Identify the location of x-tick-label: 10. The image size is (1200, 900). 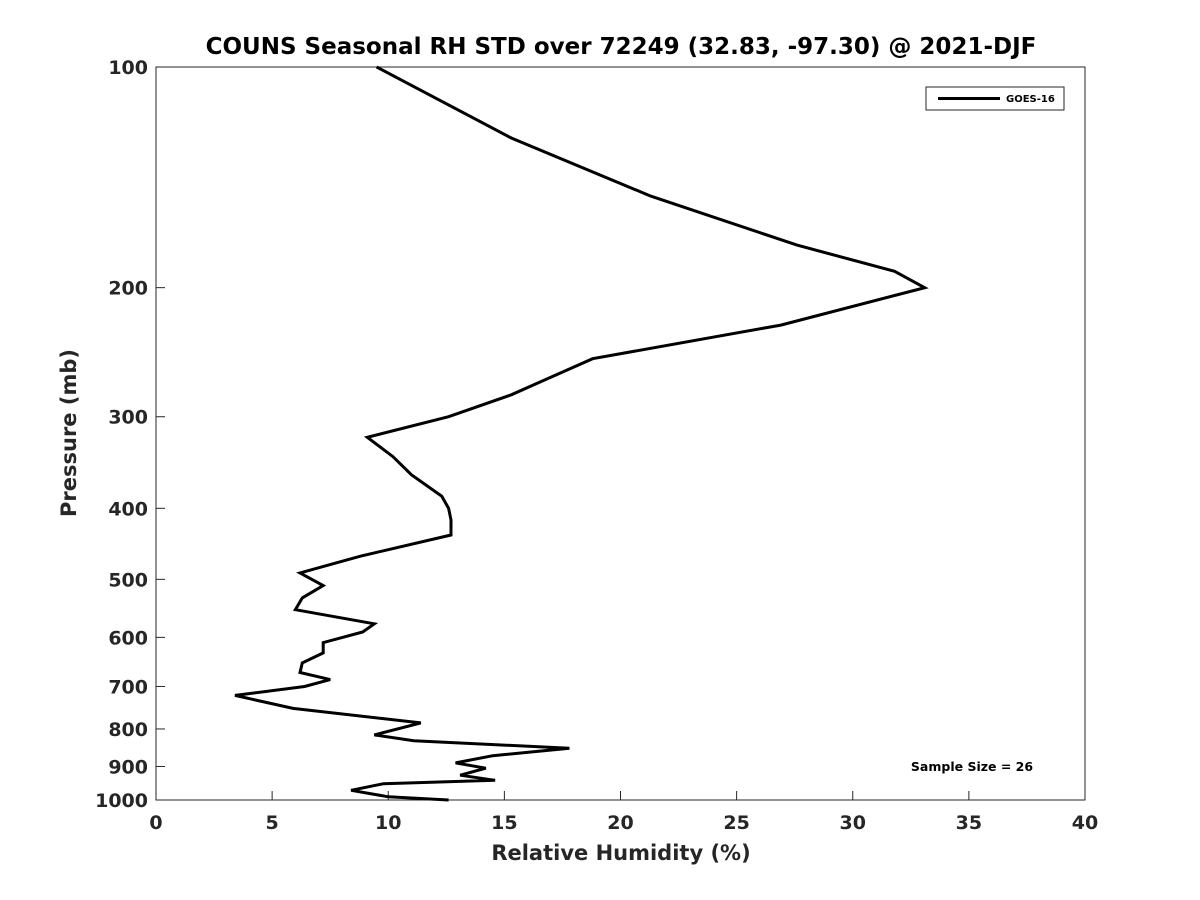
(388, 823).